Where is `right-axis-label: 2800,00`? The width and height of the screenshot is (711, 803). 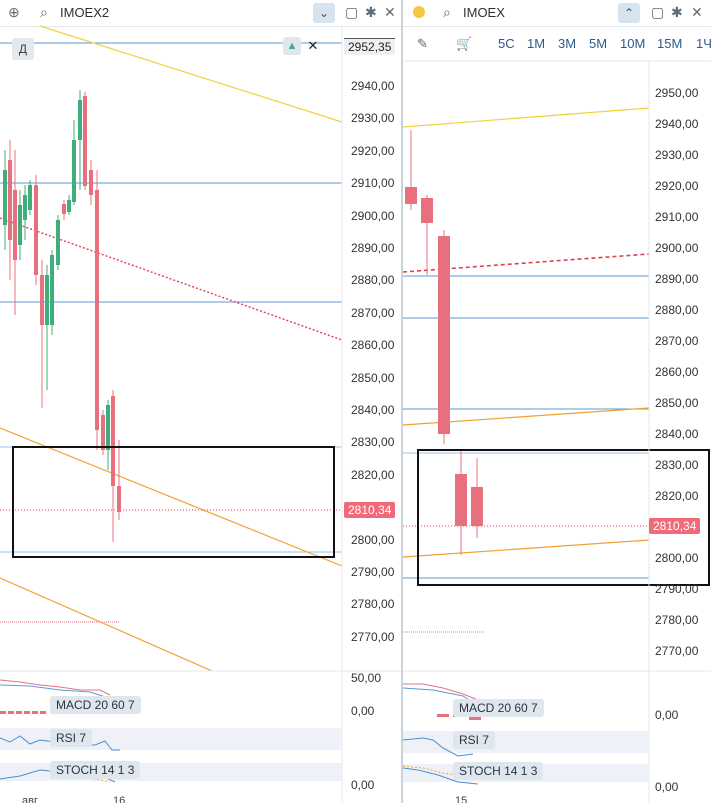
right-axis-label: 2800,00 is located at coordinates (677, 558).